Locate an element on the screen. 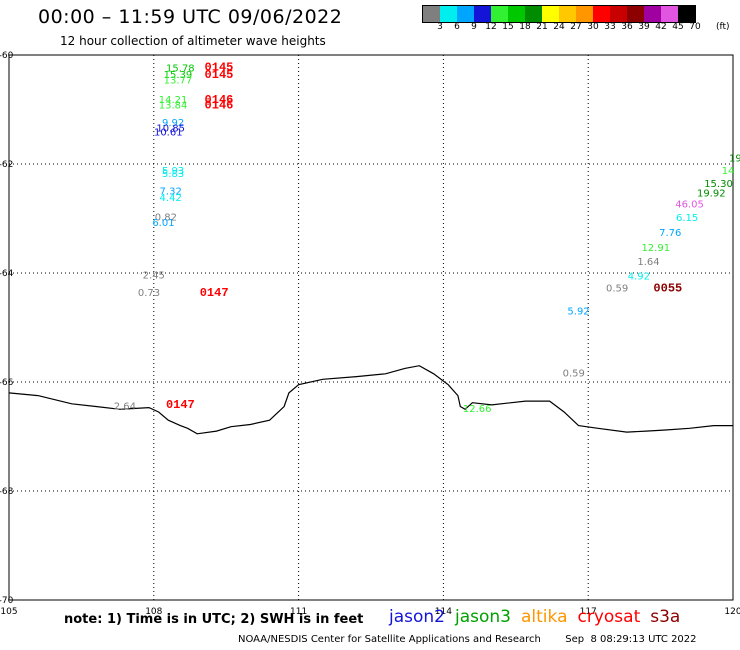 This screenshot has width=740, height=650. chart-title: 00:00 – 11:59 UTC 09/06/2022 is located at coordinates (190, 17).